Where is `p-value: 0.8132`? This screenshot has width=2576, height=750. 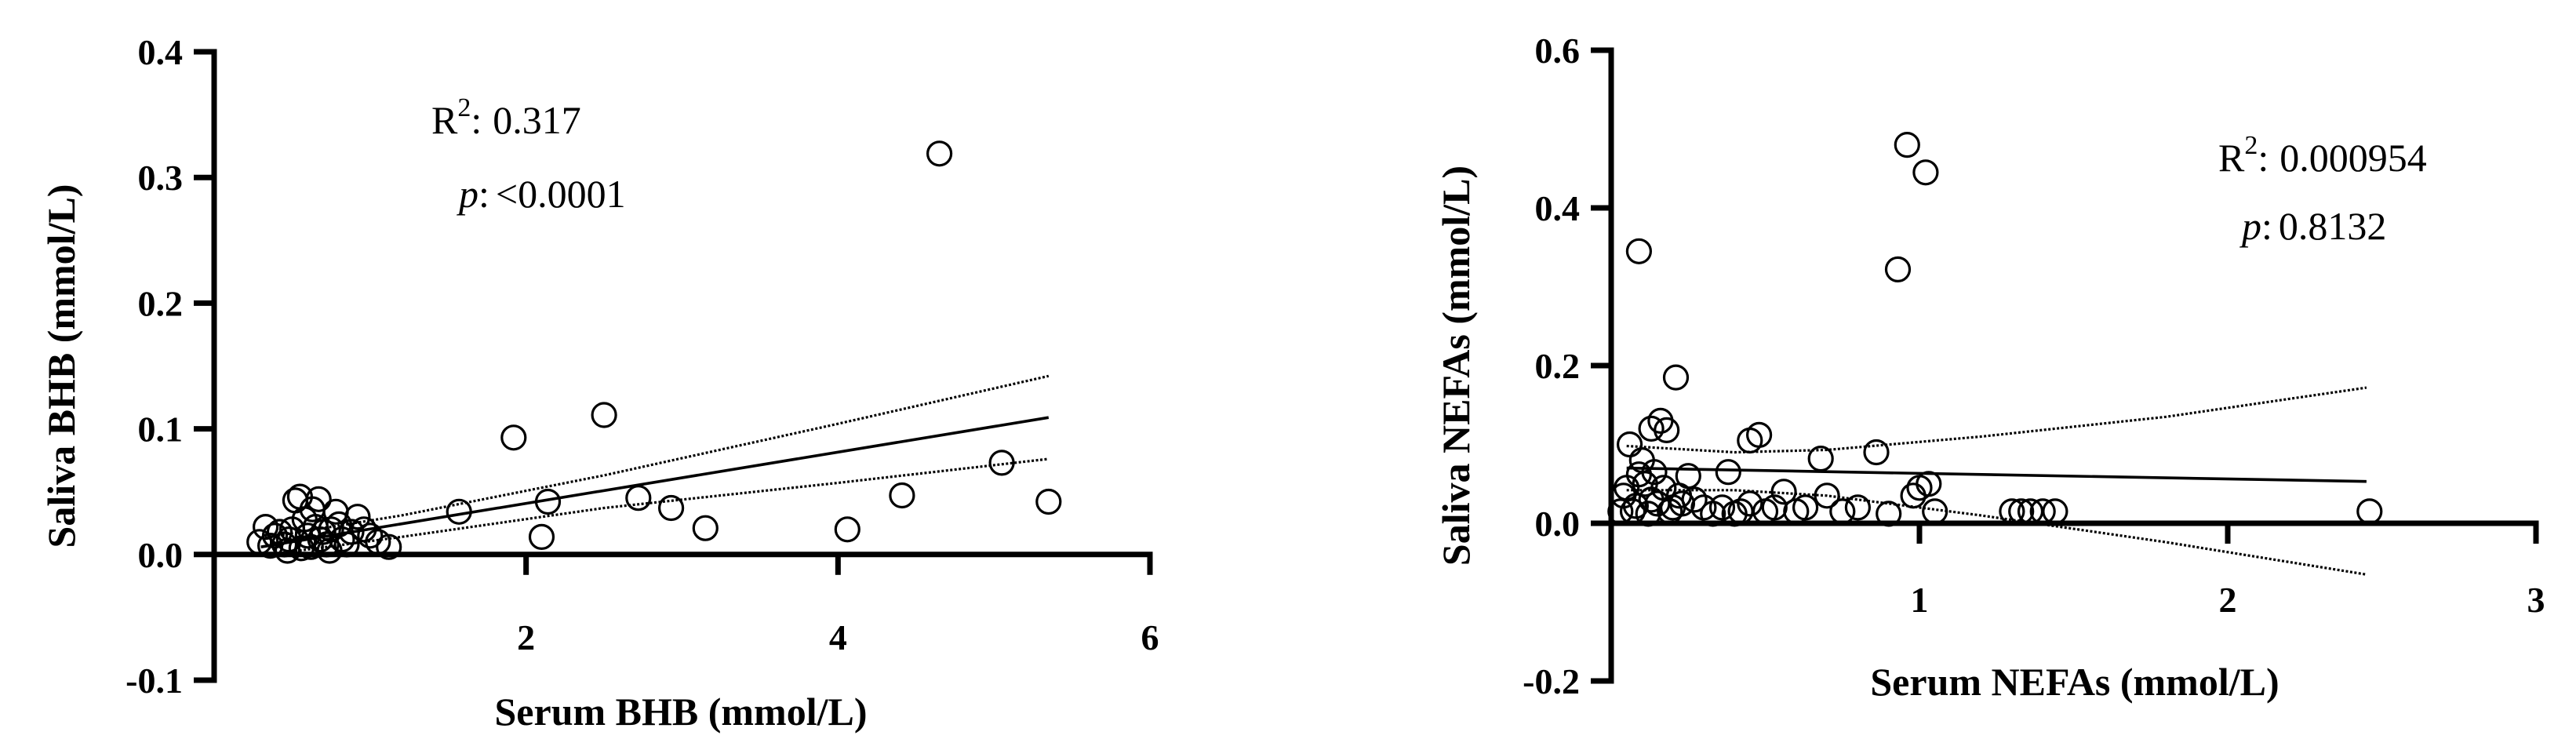
p-value: 0.8132 is located at coordinates (2333, 226).